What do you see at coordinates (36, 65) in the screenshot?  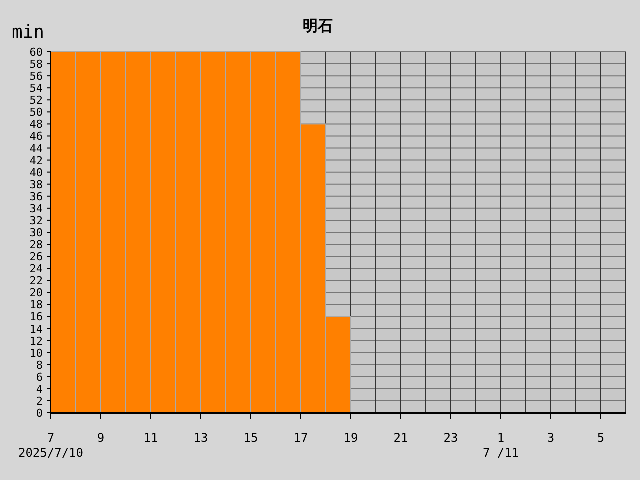 I see `y-tick-label: 58` at bounding box center [36, 65].